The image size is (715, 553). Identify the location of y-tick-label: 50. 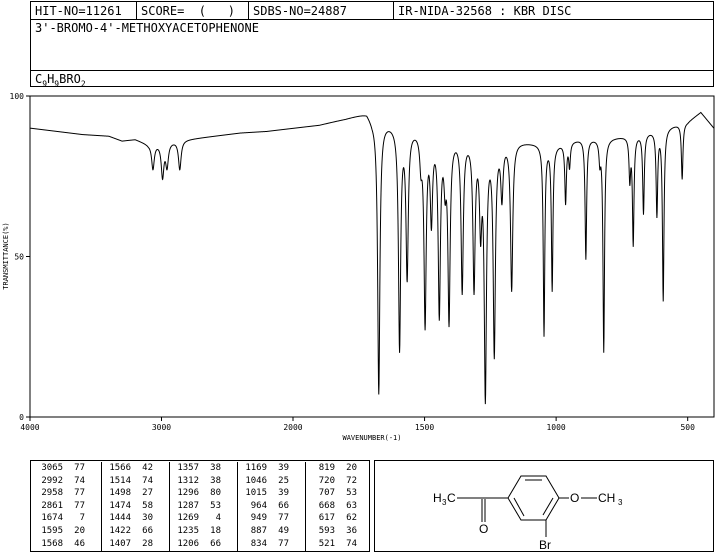
(19, 257).